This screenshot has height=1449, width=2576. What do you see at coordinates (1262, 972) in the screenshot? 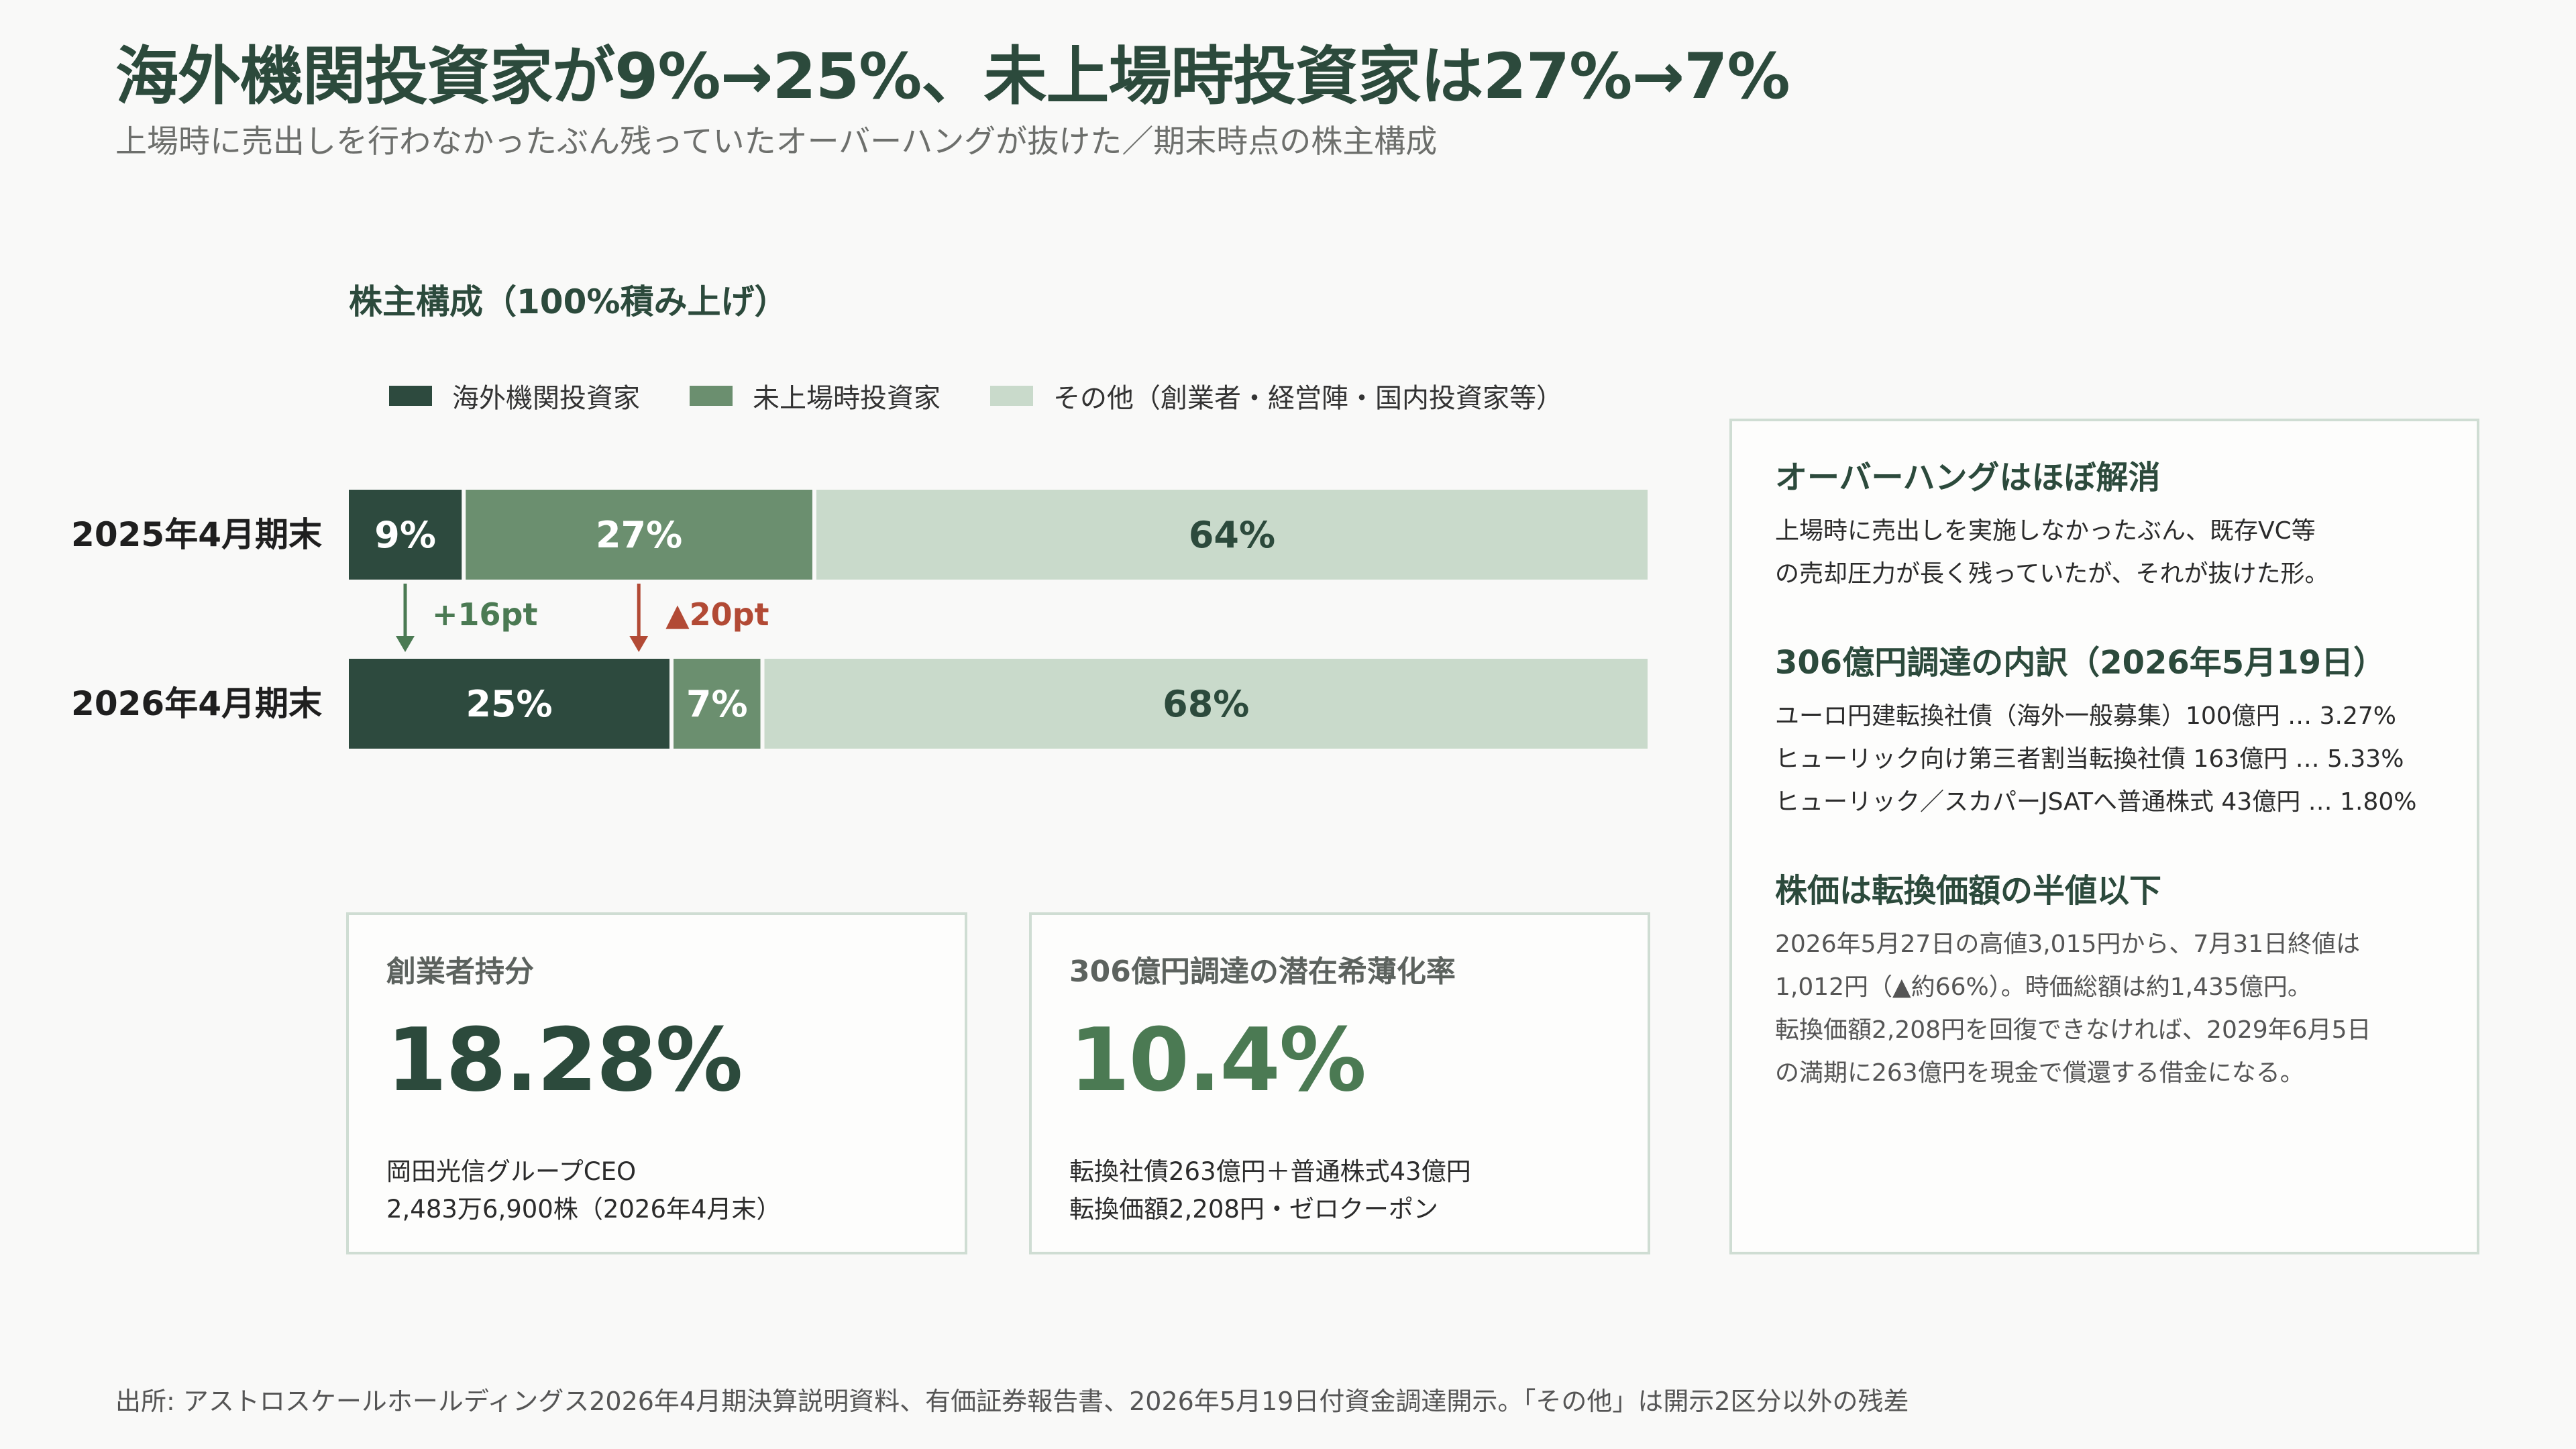
I see `dilution-card-heading: 306億円調達の潜在希薄化率` at bounding box center [1262, 972].